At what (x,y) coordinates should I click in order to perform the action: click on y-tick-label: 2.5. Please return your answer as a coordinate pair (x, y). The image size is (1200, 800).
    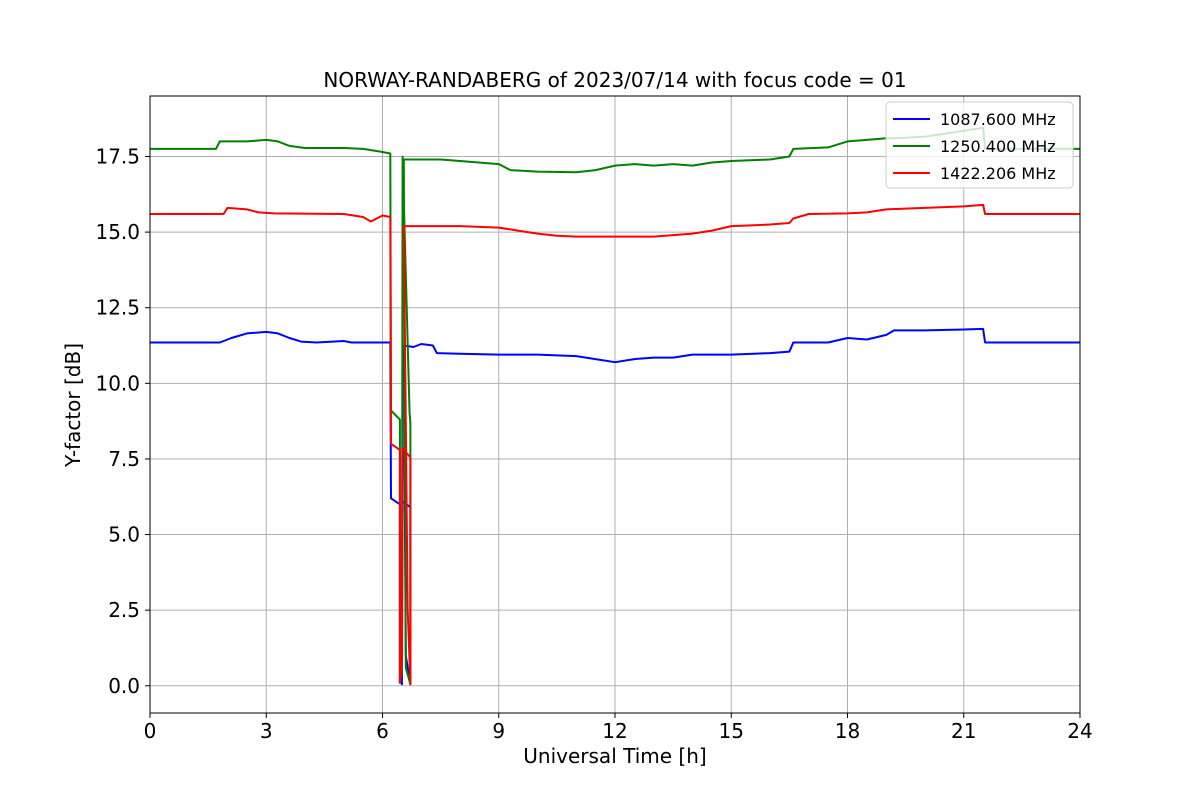
    Looking at the image, I should click on (124, 610).